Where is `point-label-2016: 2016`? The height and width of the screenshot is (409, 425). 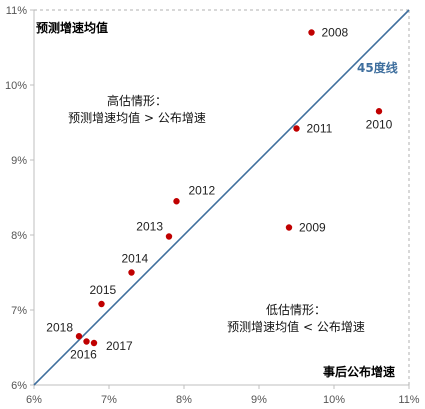
point-label-2016: 2016 is located at coordinates (83, 355).